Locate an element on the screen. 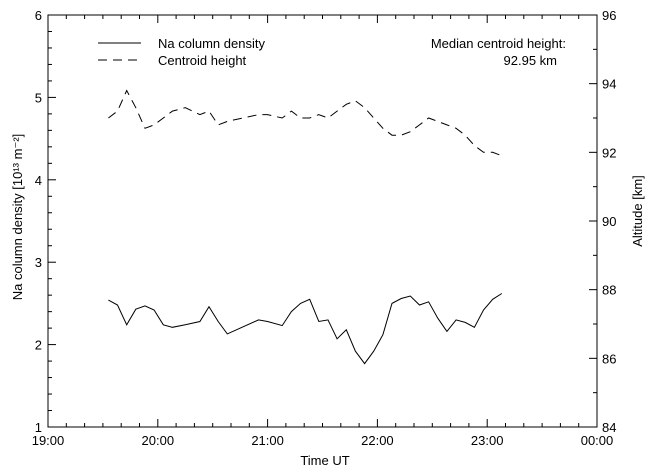  x-axis-title: Time UT is located at coordinates (324, 460).